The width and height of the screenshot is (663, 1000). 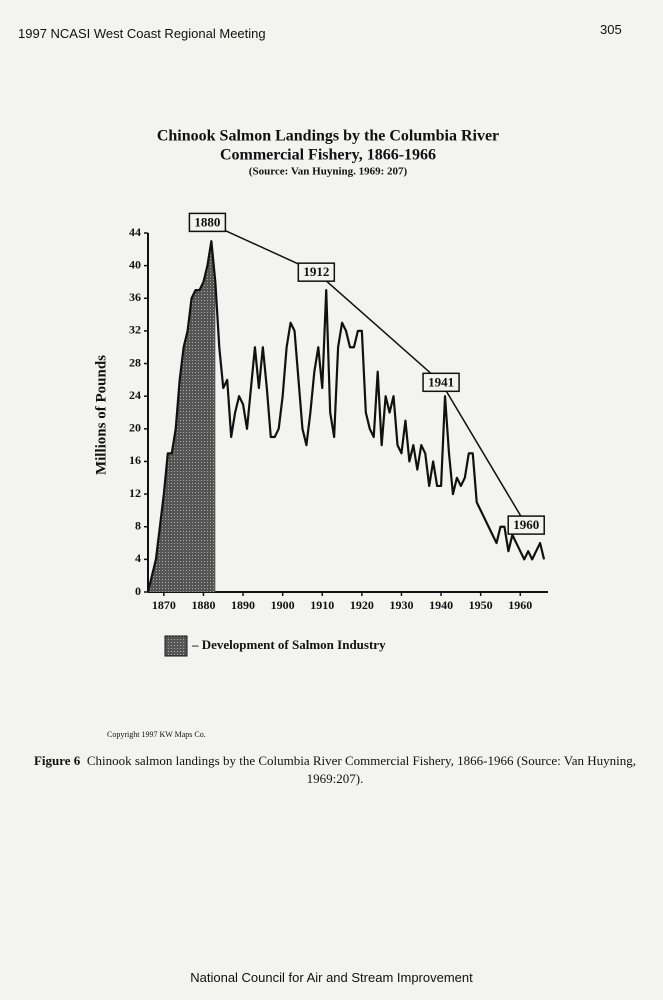 What do you see at coordinates (611, 29) in the screenshot?
I see `page-number: 305` at bounding box center [611, 29].